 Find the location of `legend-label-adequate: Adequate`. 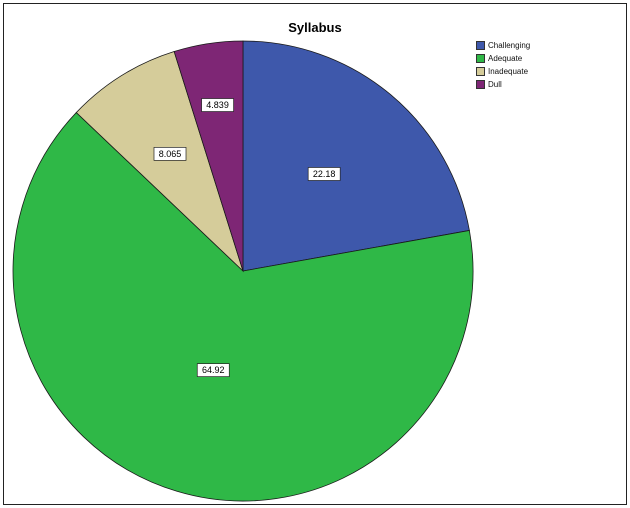

legend-label-adequate: Adequate is located at coordinates (505, 58).